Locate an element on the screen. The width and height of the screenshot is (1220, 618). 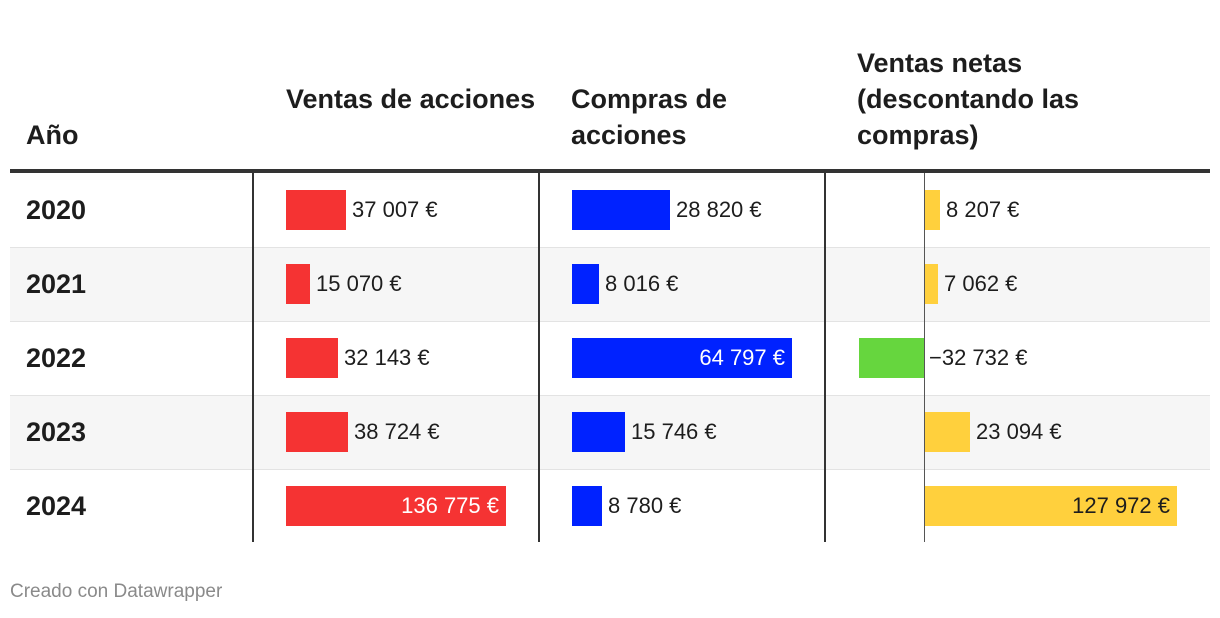
header-year: Año is located at coordinates (52, 135).